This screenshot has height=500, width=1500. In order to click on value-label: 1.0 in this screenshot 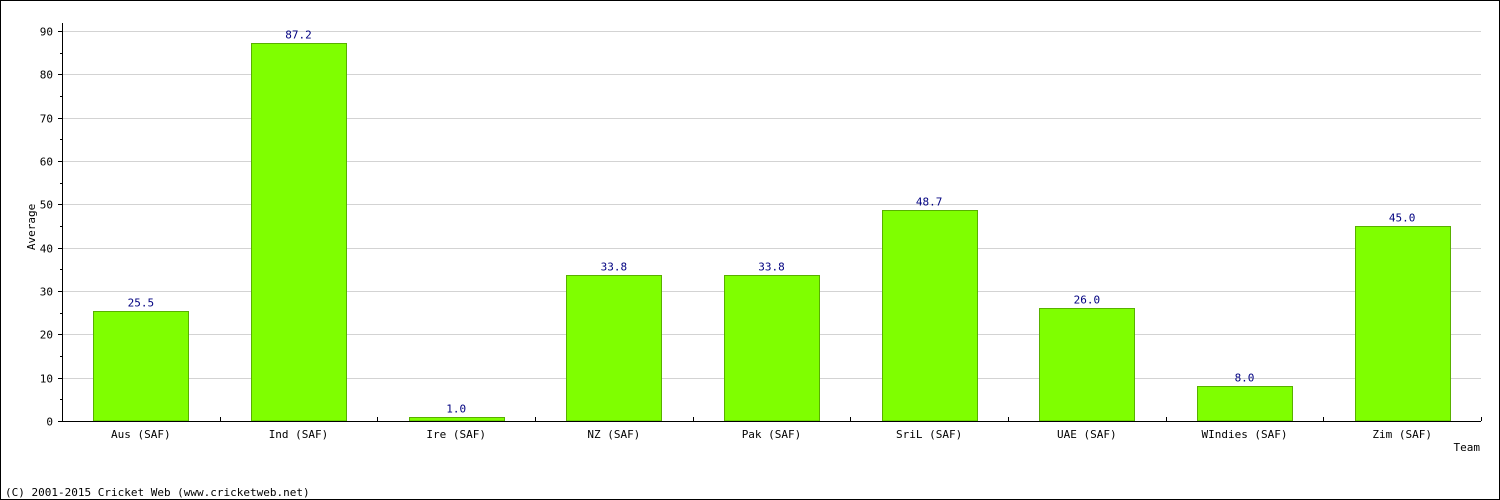, I will do `click(456, 409)`.